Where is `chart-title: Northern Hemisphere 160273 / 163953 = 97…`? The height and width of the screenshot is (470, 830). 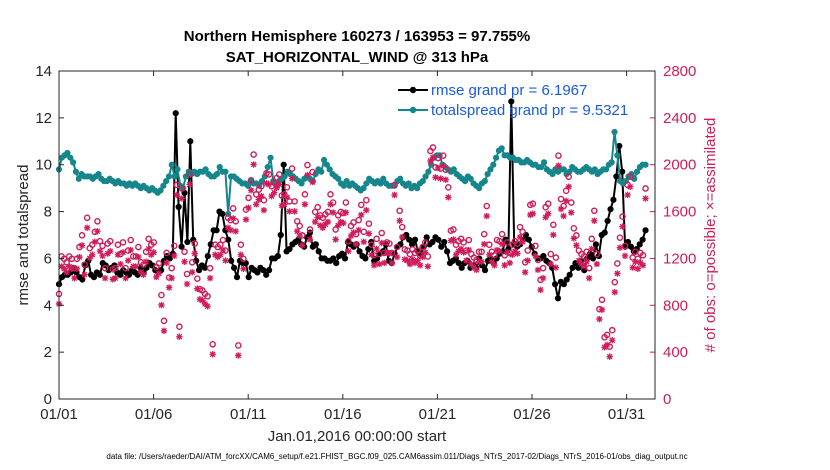
chart-title: Northern Hemisphere 160273 / 163953 = 97… is located at coordinates (357, 36).